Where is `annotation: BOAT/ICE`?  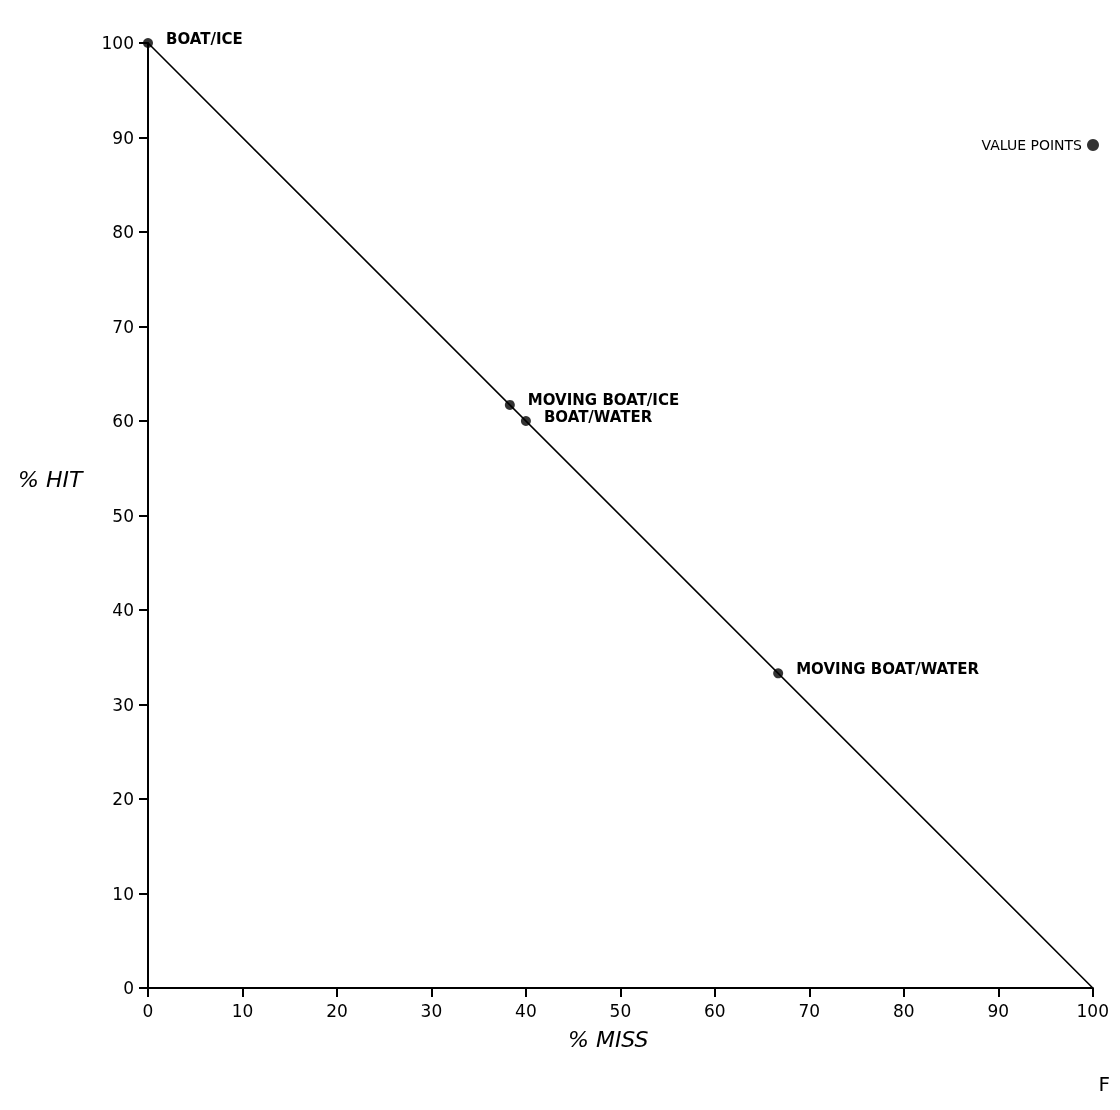
annotation: BOAT/ICE is located at coordinates (204, 38).